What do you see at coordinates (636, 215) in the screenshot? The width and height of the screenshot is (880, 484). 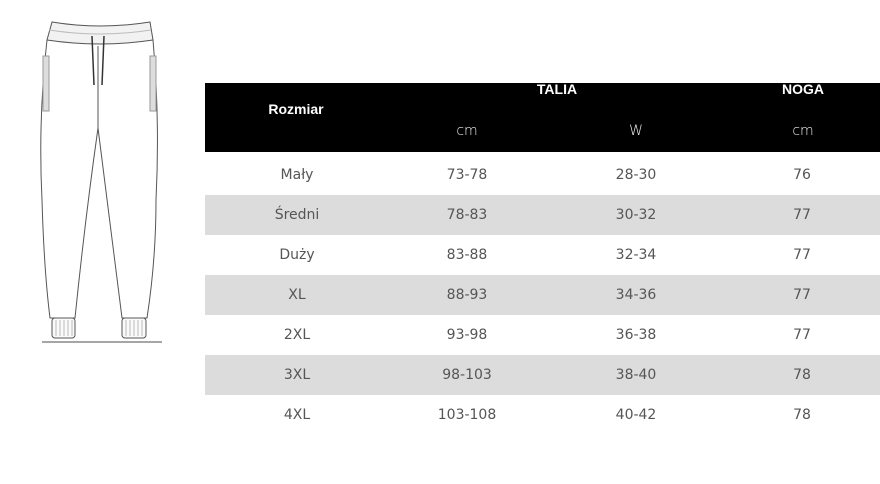 I see `waist-w-cell: 30-32` at bounding box center [636, 215].